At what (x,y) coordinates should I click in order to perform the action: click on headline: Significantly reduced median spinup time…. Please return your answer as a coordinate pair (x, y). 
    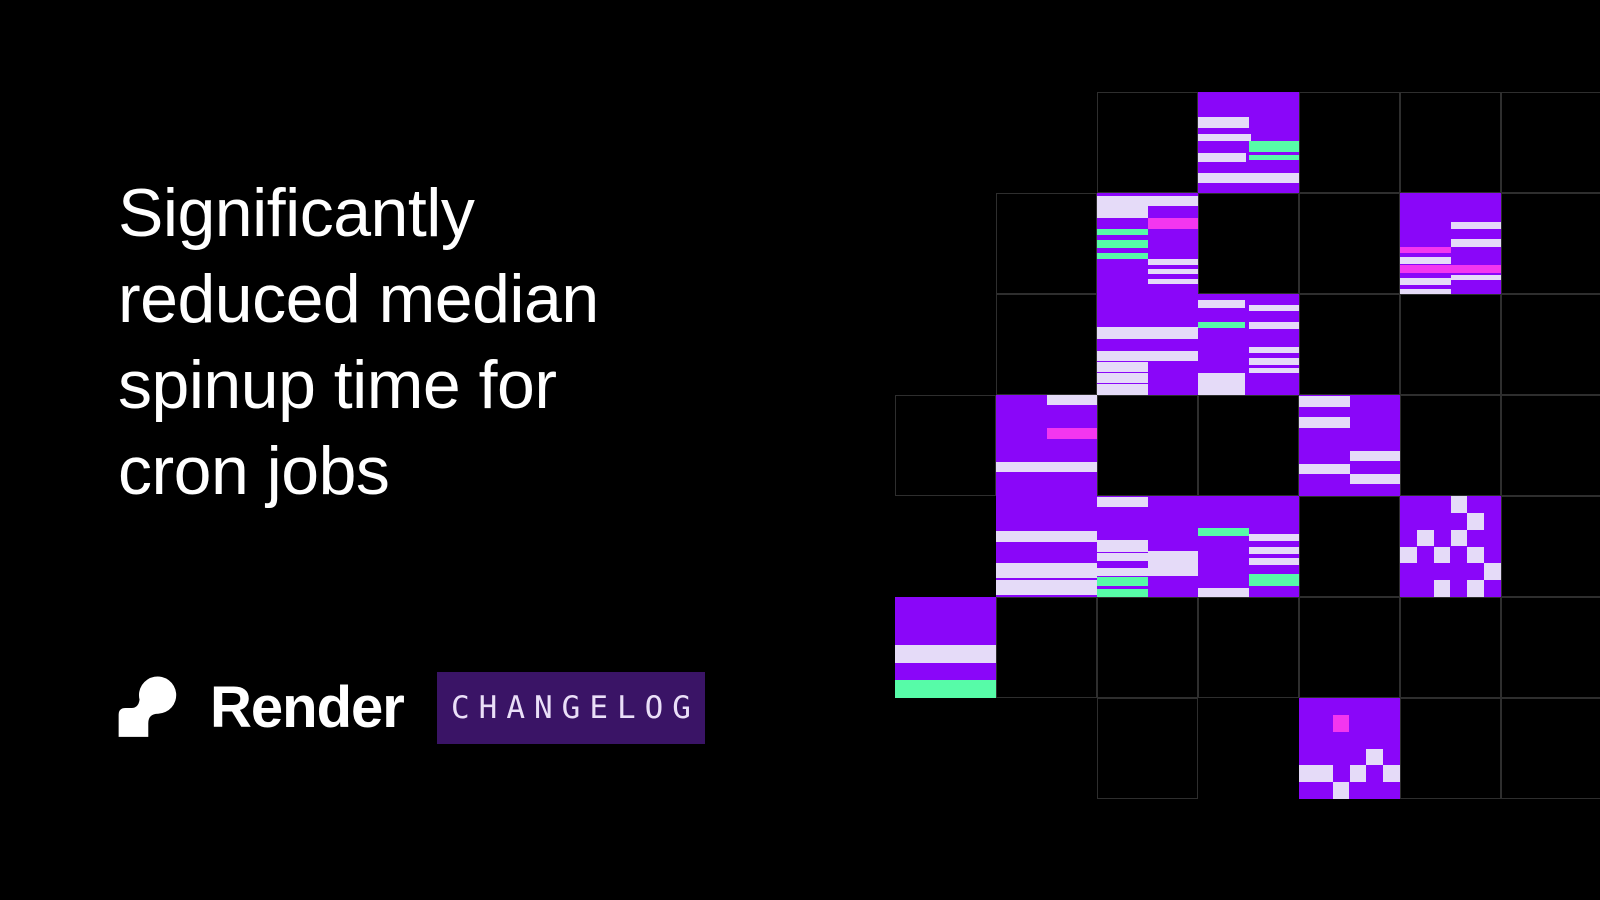
    Looking at the image, I should click on (358, 341).